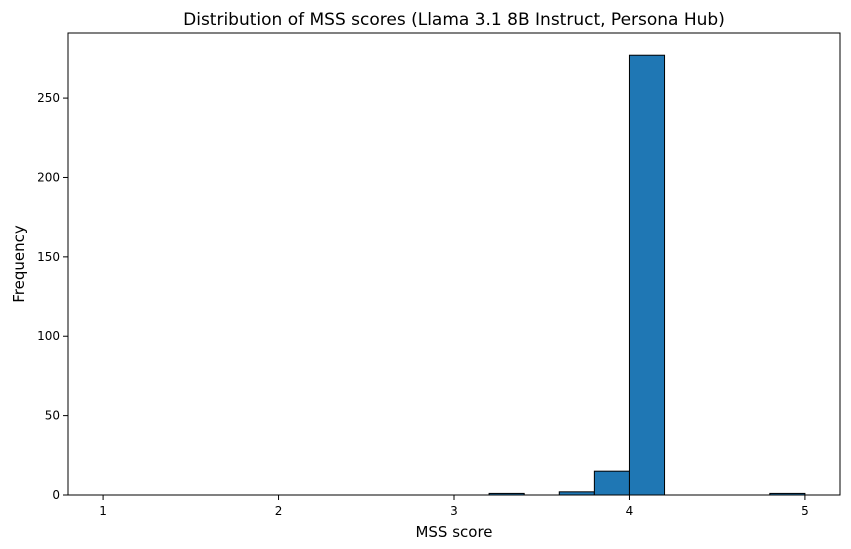 The height and width of the screenshot is (549, 851). What do you see at coordinates (48, 336) in the screenshot?
I see `y-tick-label: 100` at bounding box center [48, 336].